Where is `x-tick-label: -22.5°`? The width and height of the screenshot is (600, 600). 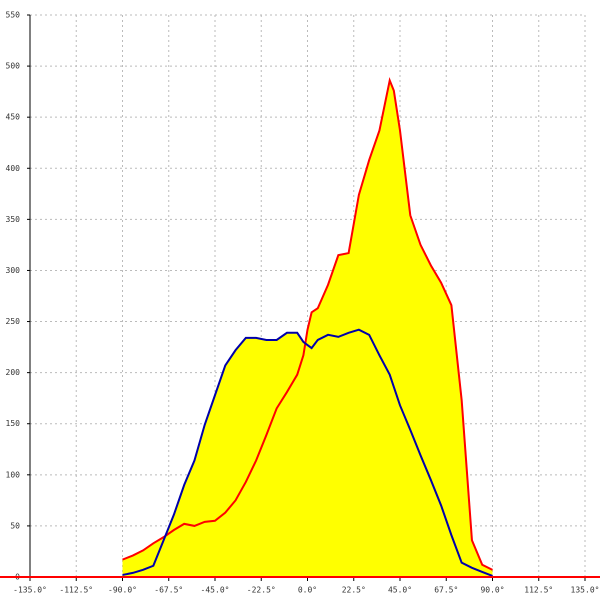
x-tick-label: -22.5° is located at coordinates (261, 590).